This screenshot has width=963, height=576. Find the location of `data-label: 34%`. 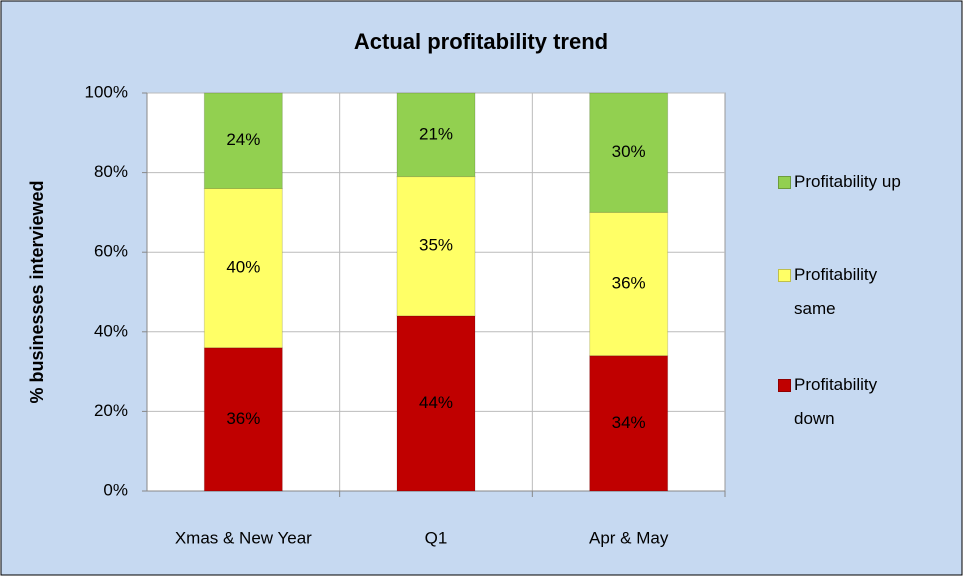

data-label: 34% is located at coordinates (629, 422).